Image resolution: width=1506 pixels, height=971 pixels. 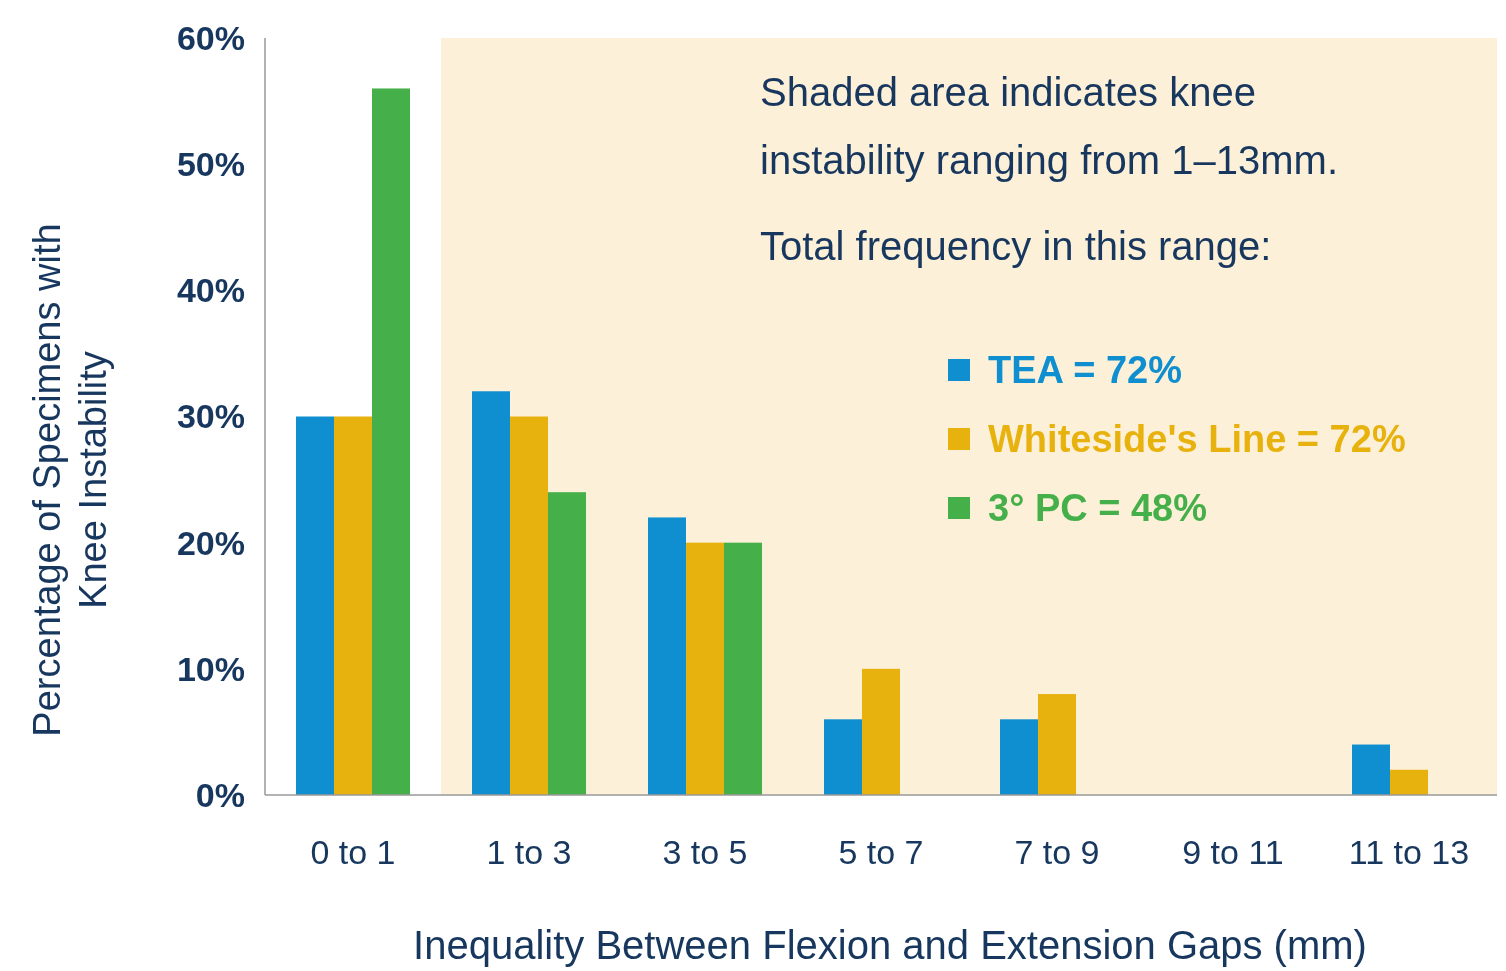 What do you see at coordinates (70, 480) in the screenshot?
I see `y-axis-title: Percentage of Specimens with Knee Instability` at bounding box center [70, 480].